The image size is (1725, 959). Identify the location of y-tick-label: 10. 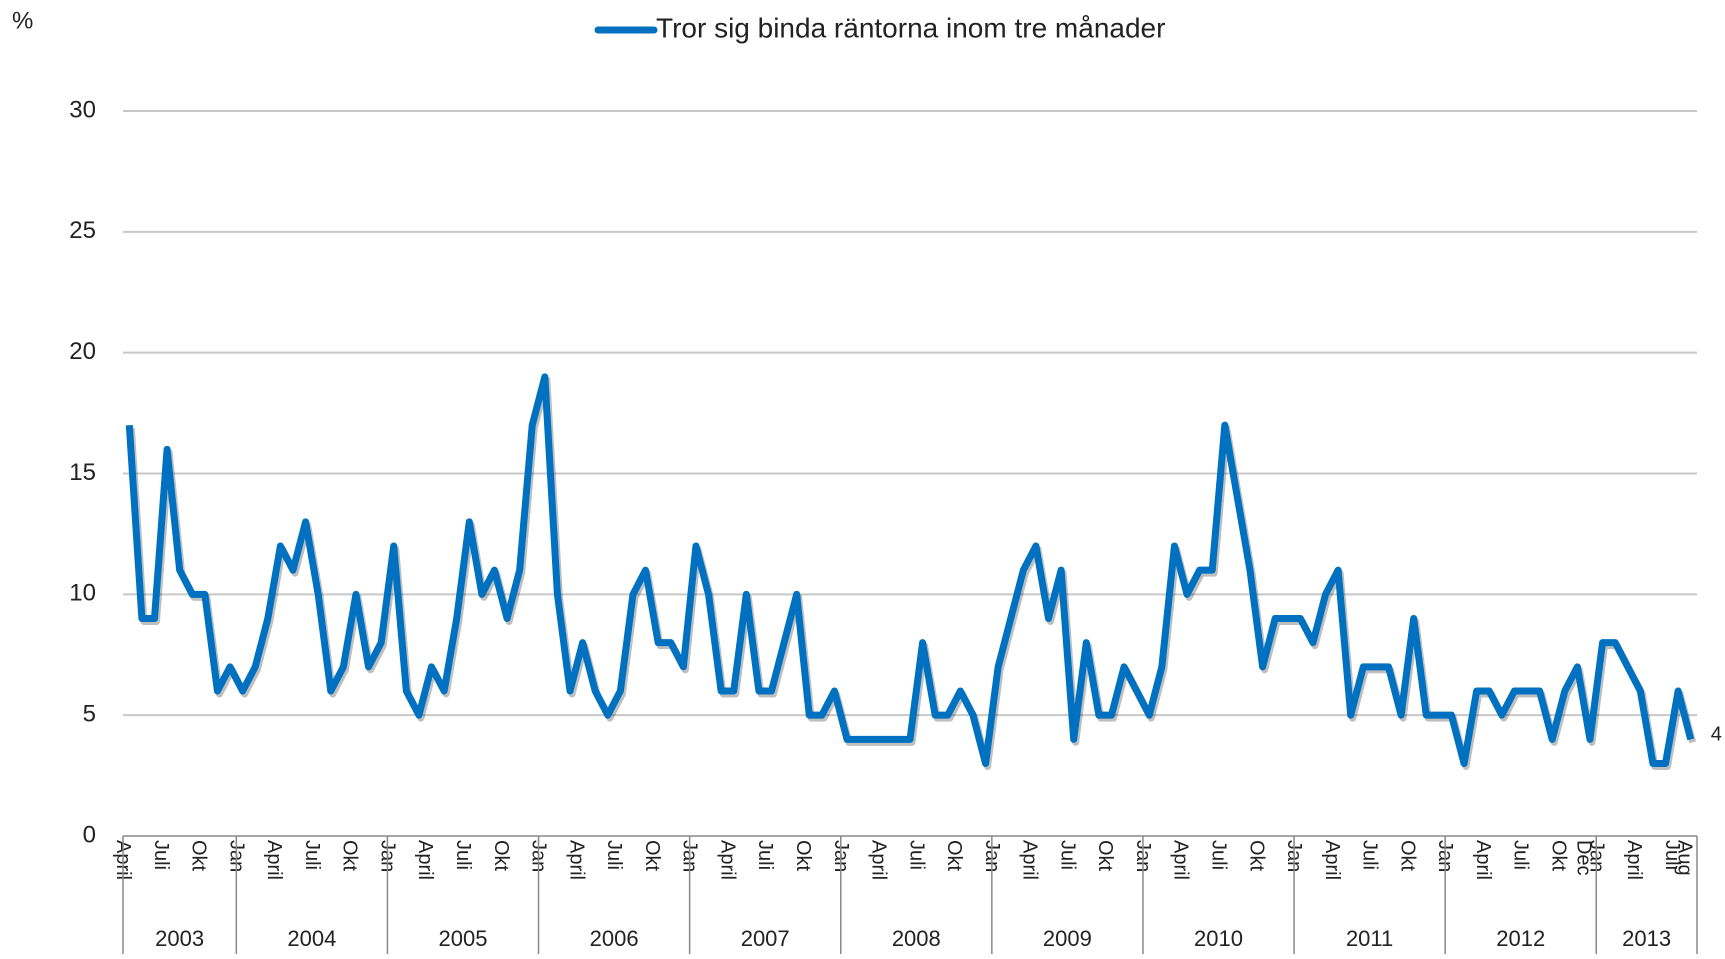
(82, 593).